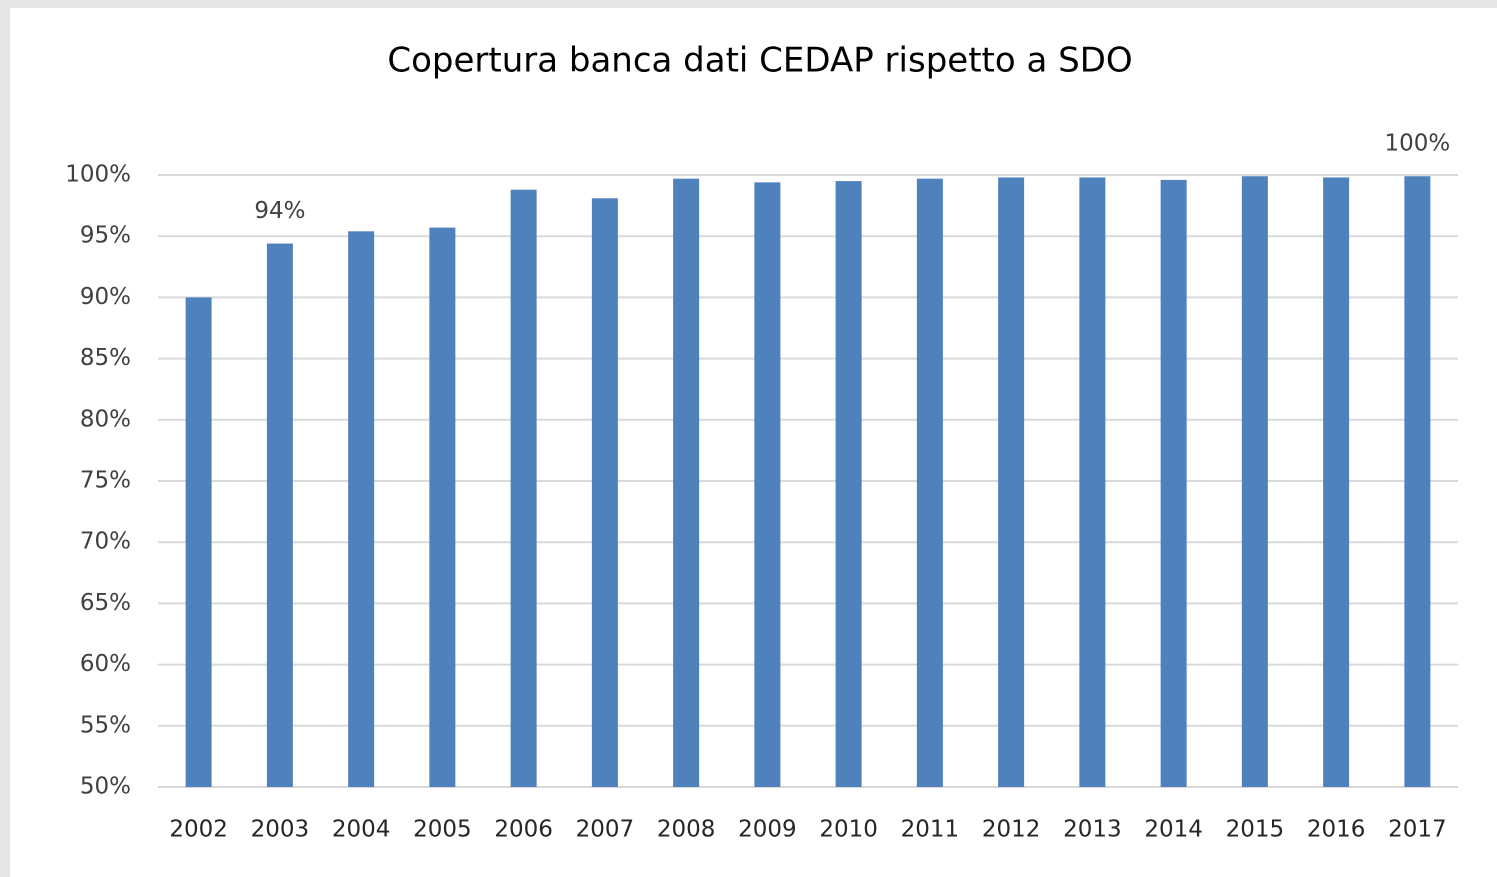 This screenshot has height=877, width=1497. Describe the element at coordinates (198, 830) in the screenshot. I see `x-tick-label: 2002` at that location.